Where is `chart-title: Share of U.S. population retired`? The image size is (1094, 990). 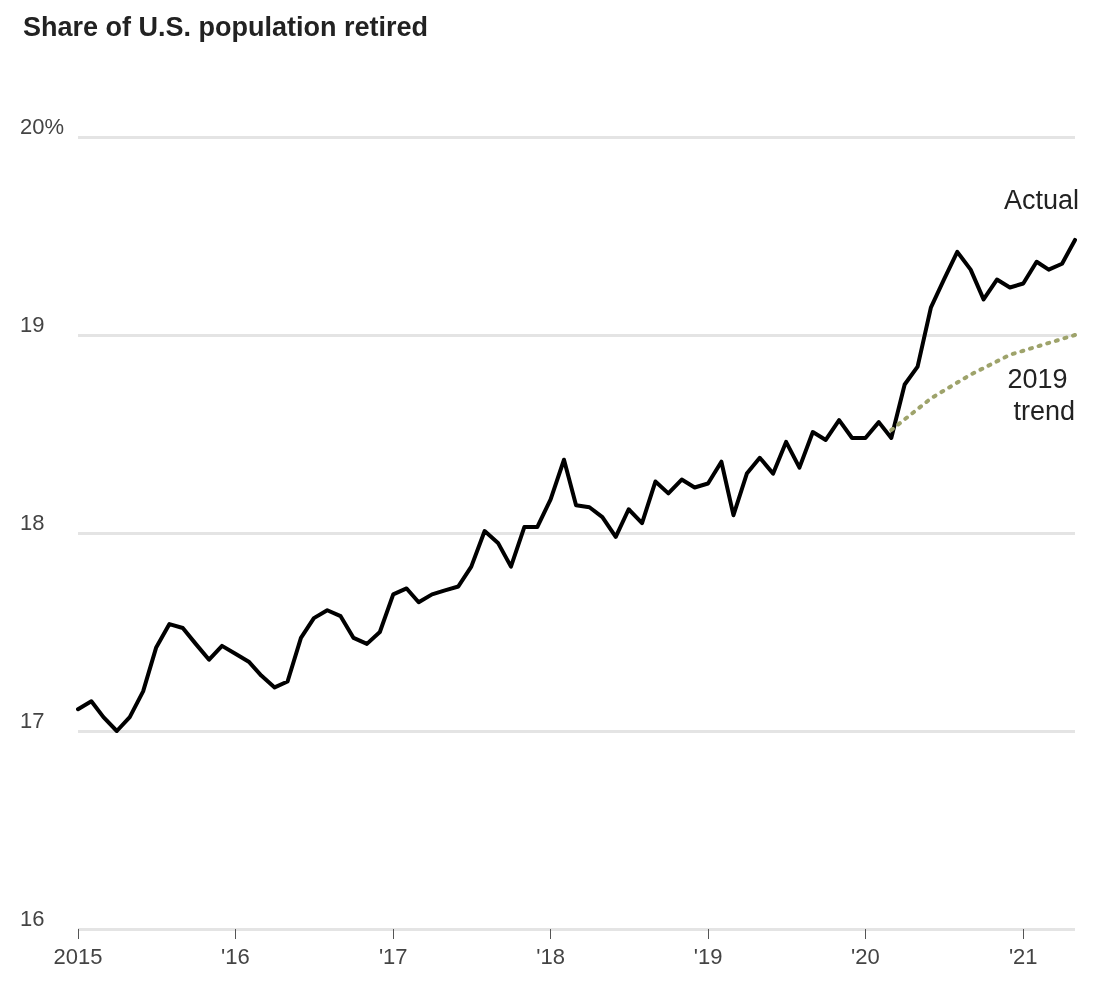
chart-title: Share of U.S. population retired is located at coordinates (226, 26).